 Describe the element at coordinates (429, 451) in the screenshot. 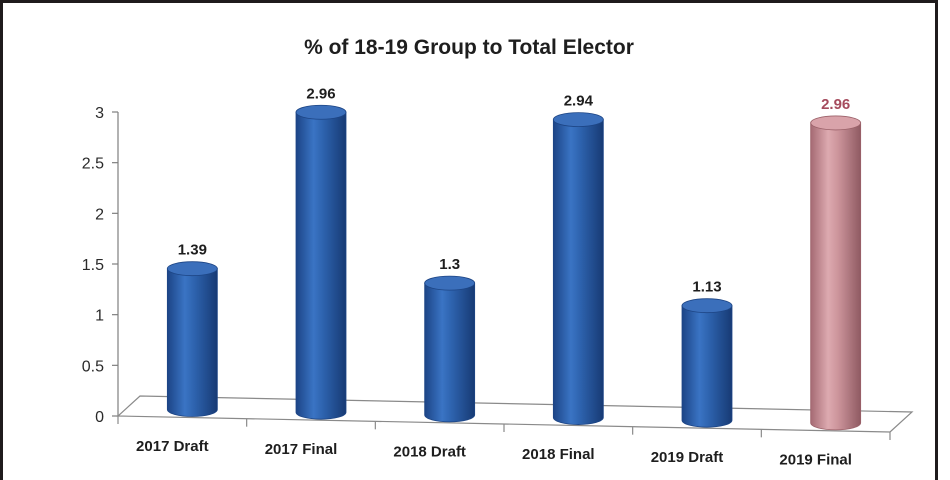

I see `x-tick-label: 2018 Draft` at that location.